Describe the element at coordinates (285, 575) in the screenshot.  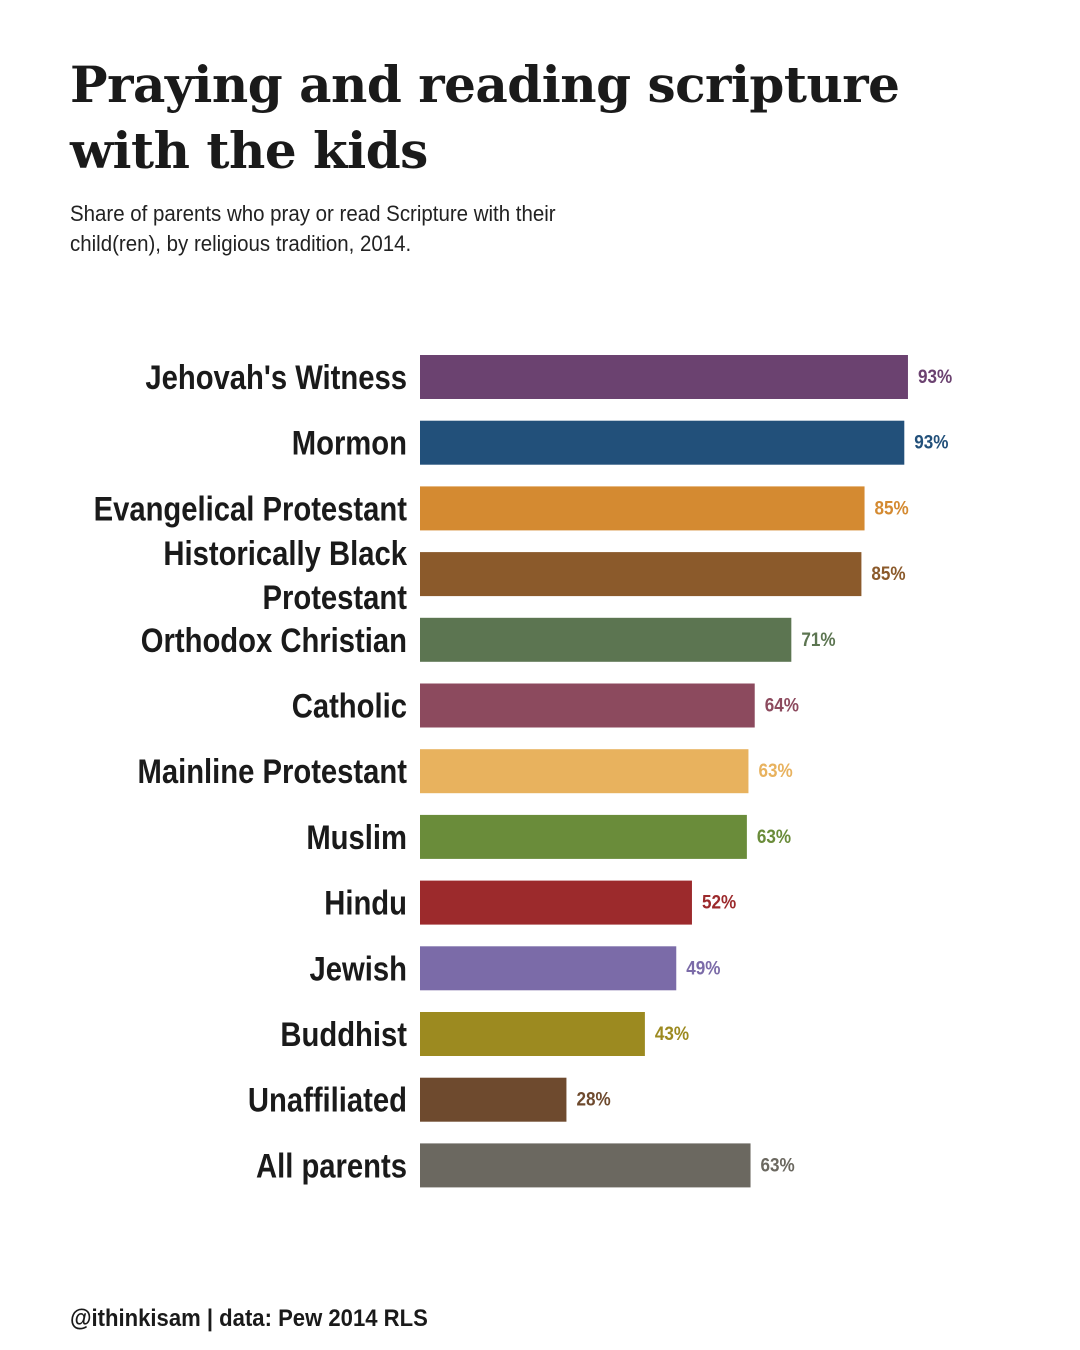
I see `category-label: Historically Black Protestant` at that location.